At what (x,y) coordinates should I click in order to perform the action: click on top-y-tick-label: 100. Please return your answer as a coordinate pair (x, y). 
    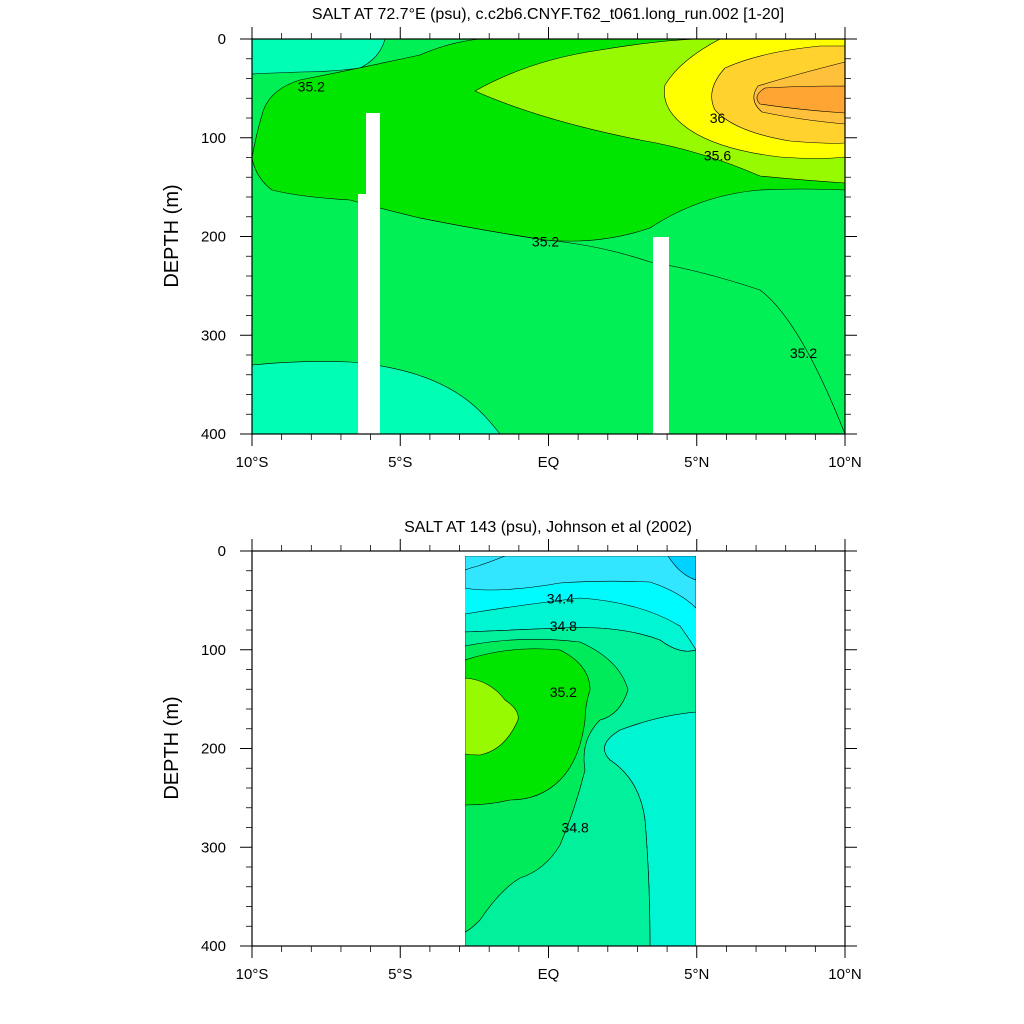
    Looking at the image, I should click on (213, 138).